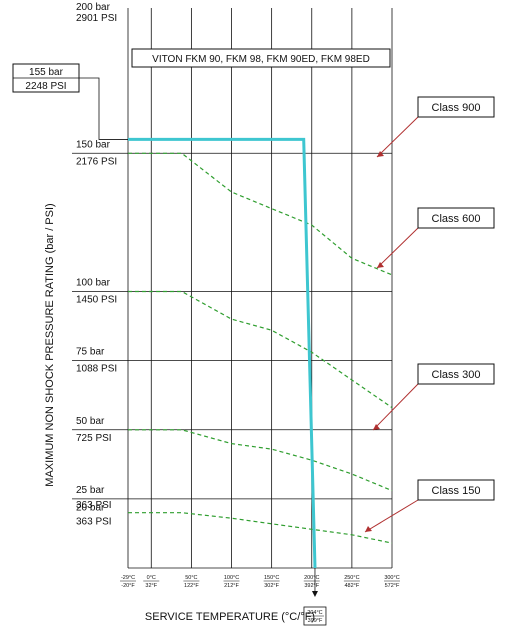  What do you see at coordinates (128, 586) in the screenshot?
I see `x-tick-f-0: -20°F` at bounding box center [128, 586].